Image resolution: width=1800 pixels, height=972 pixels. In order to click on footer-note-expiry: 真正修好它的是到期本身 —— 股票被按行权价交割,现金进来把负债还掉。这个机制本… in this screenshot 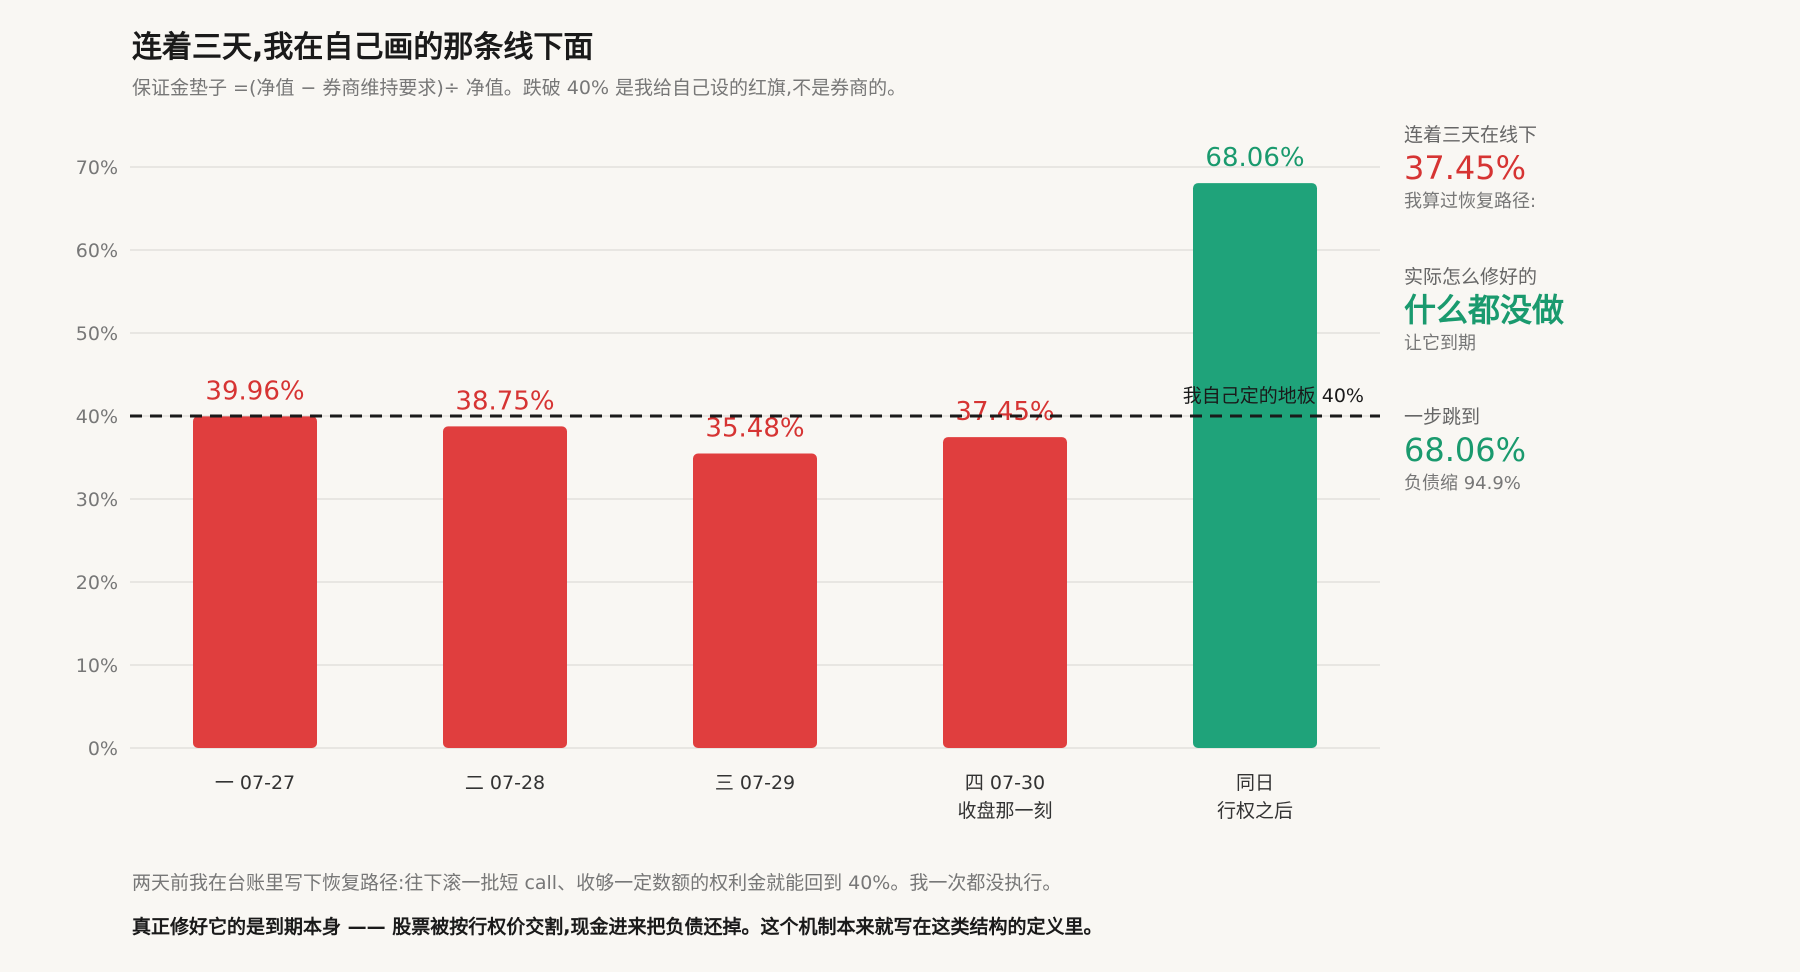, I will do `click(617, 927)`.